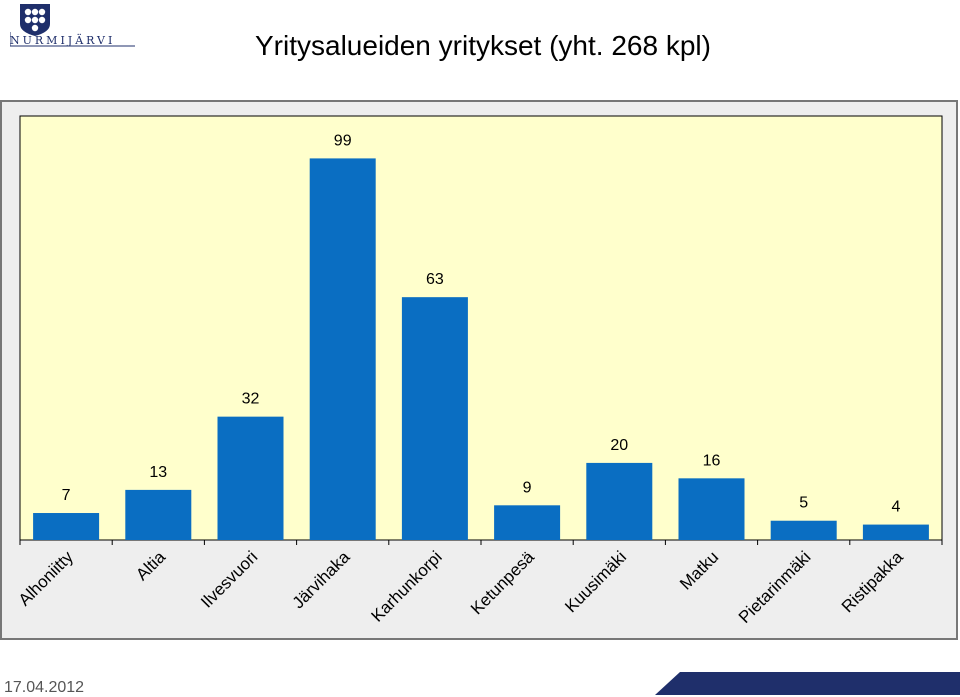 The image size is (960, 697). Describe the element at coordinates (699, 570) in the screenshot. I see `x-tick-label: Matku` at that location.